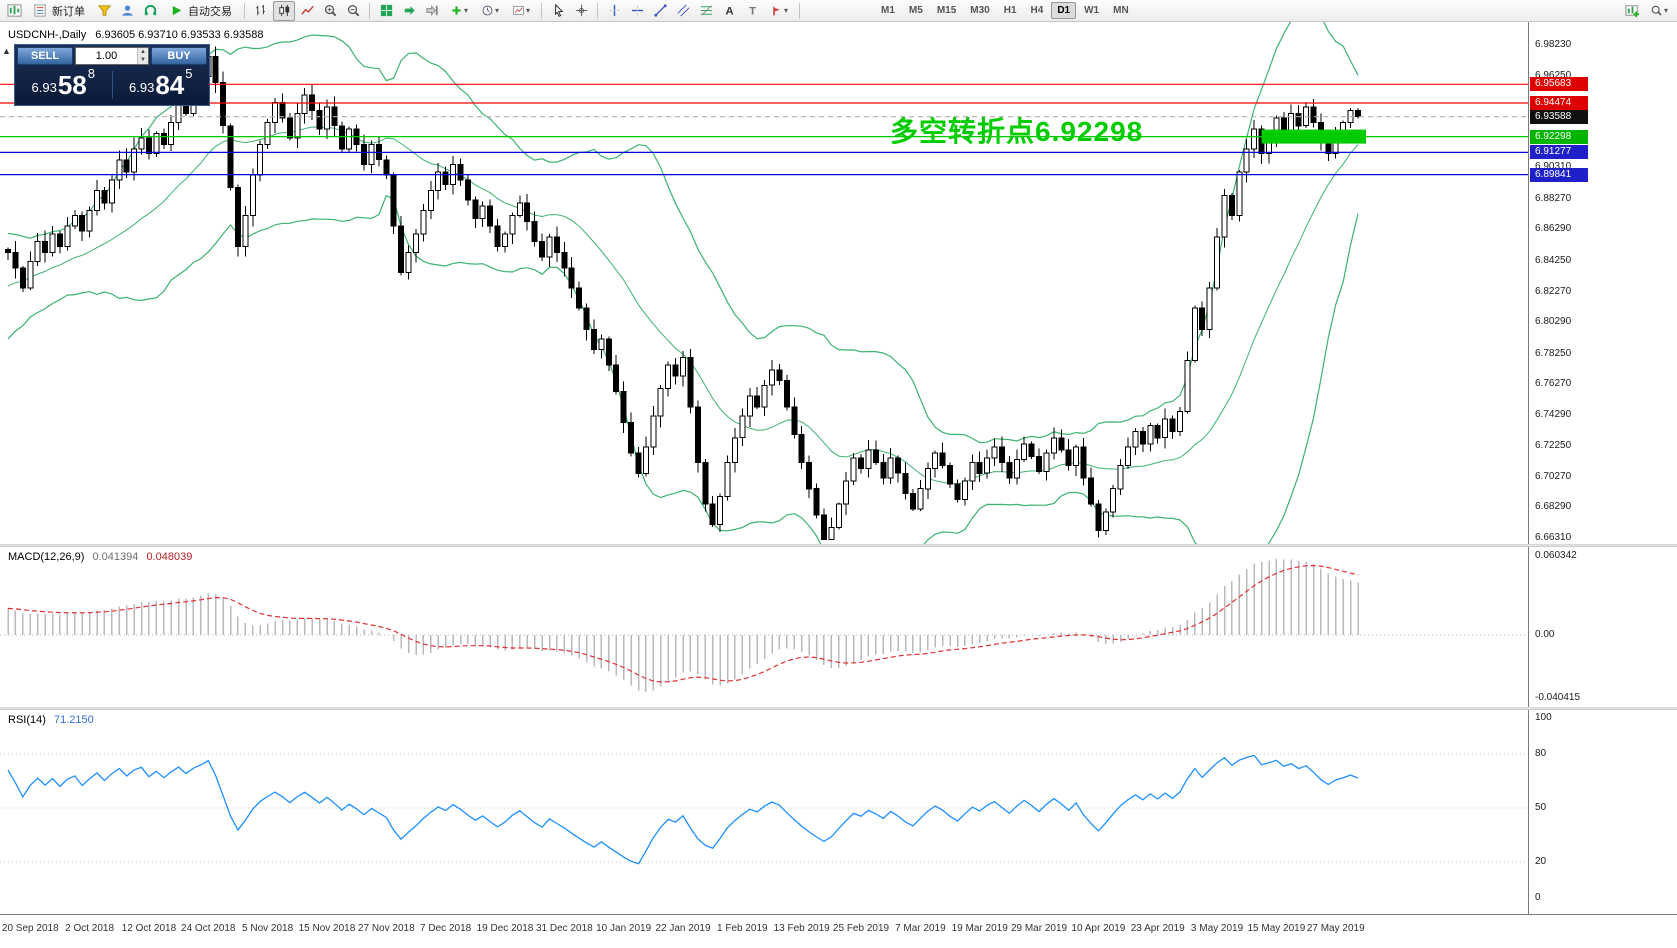  Describe the element at coordinates (779, 11) in the screenshot. I see `arrows-tool-button: ▾` at that location.